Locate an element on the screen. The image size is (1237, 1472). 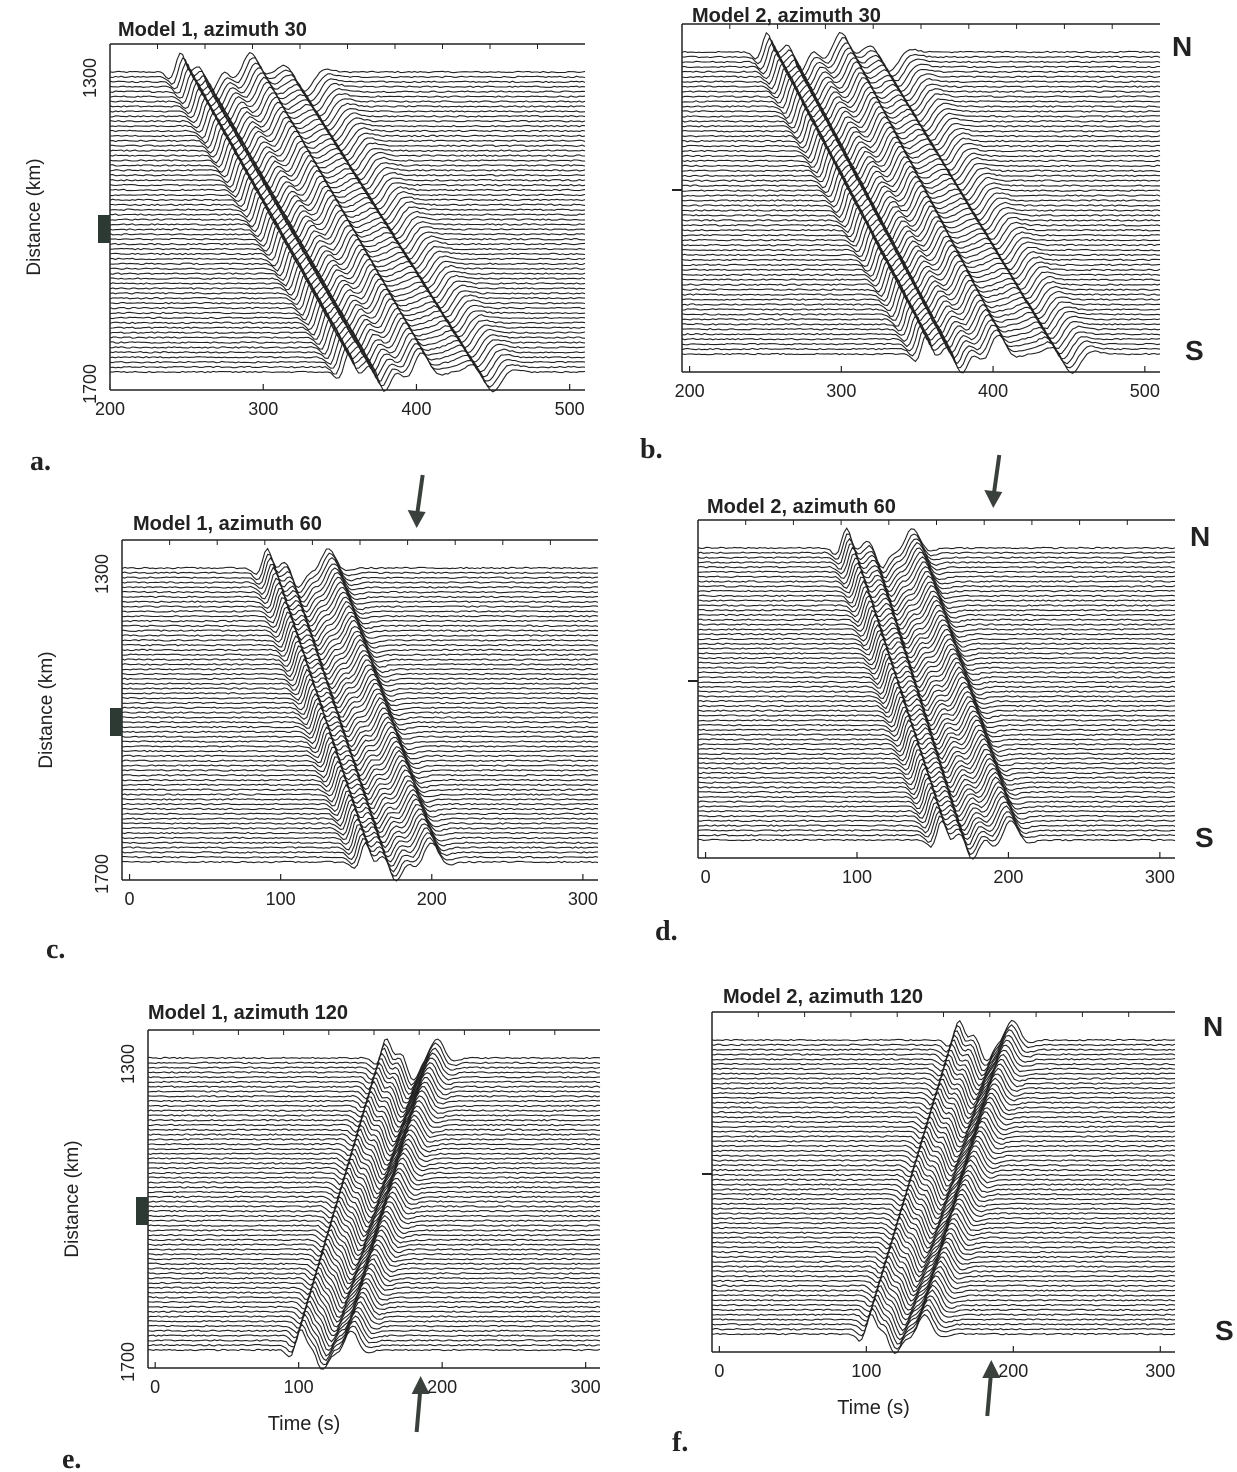
panel-title: Model 1, azimuth 120 is located at coordinates (248, 1013).